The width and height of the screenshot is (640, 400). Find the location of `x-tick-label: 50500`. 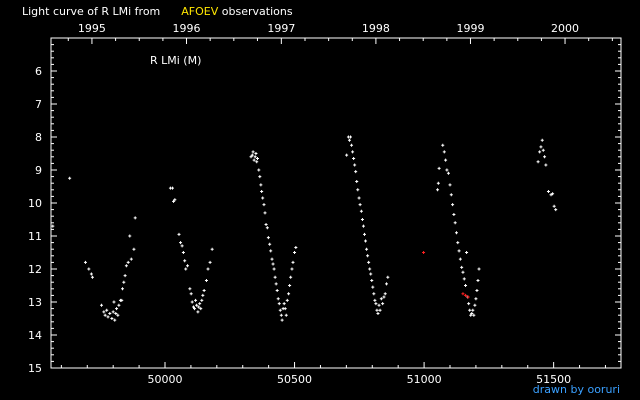

x-tick-label: 50500 is located at coordinates (294, 379).